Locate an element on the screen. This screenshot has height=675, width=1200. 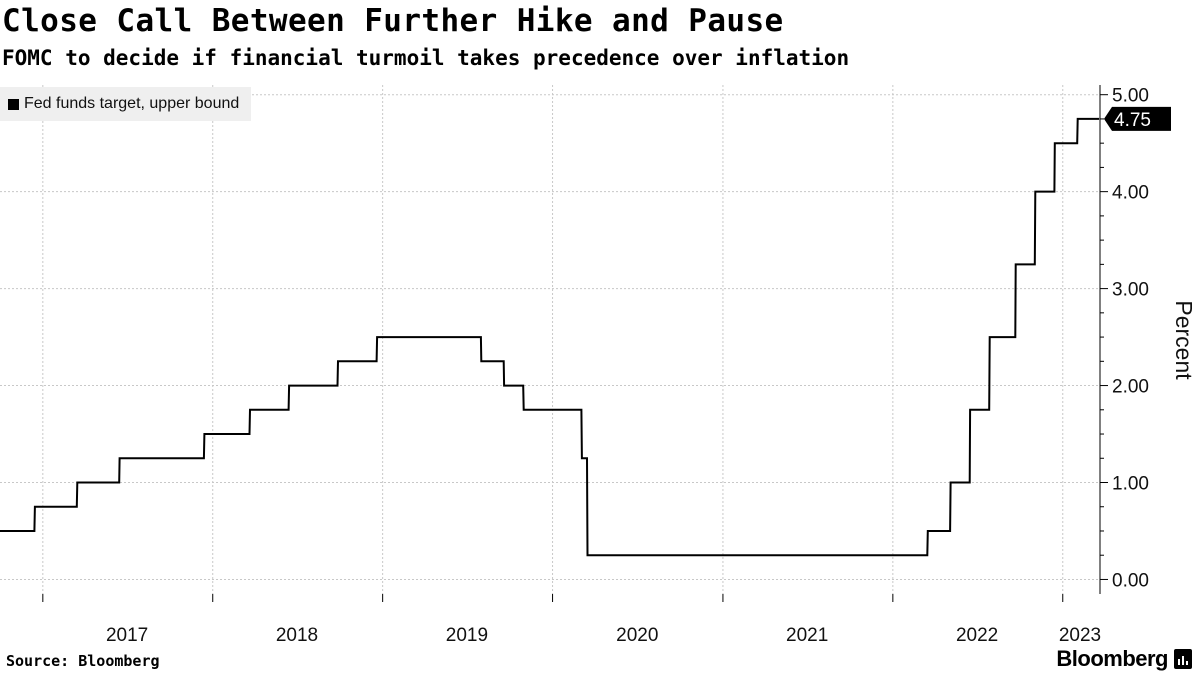
y-tick-label: 1.00 is located at coordinates (1130, 484).